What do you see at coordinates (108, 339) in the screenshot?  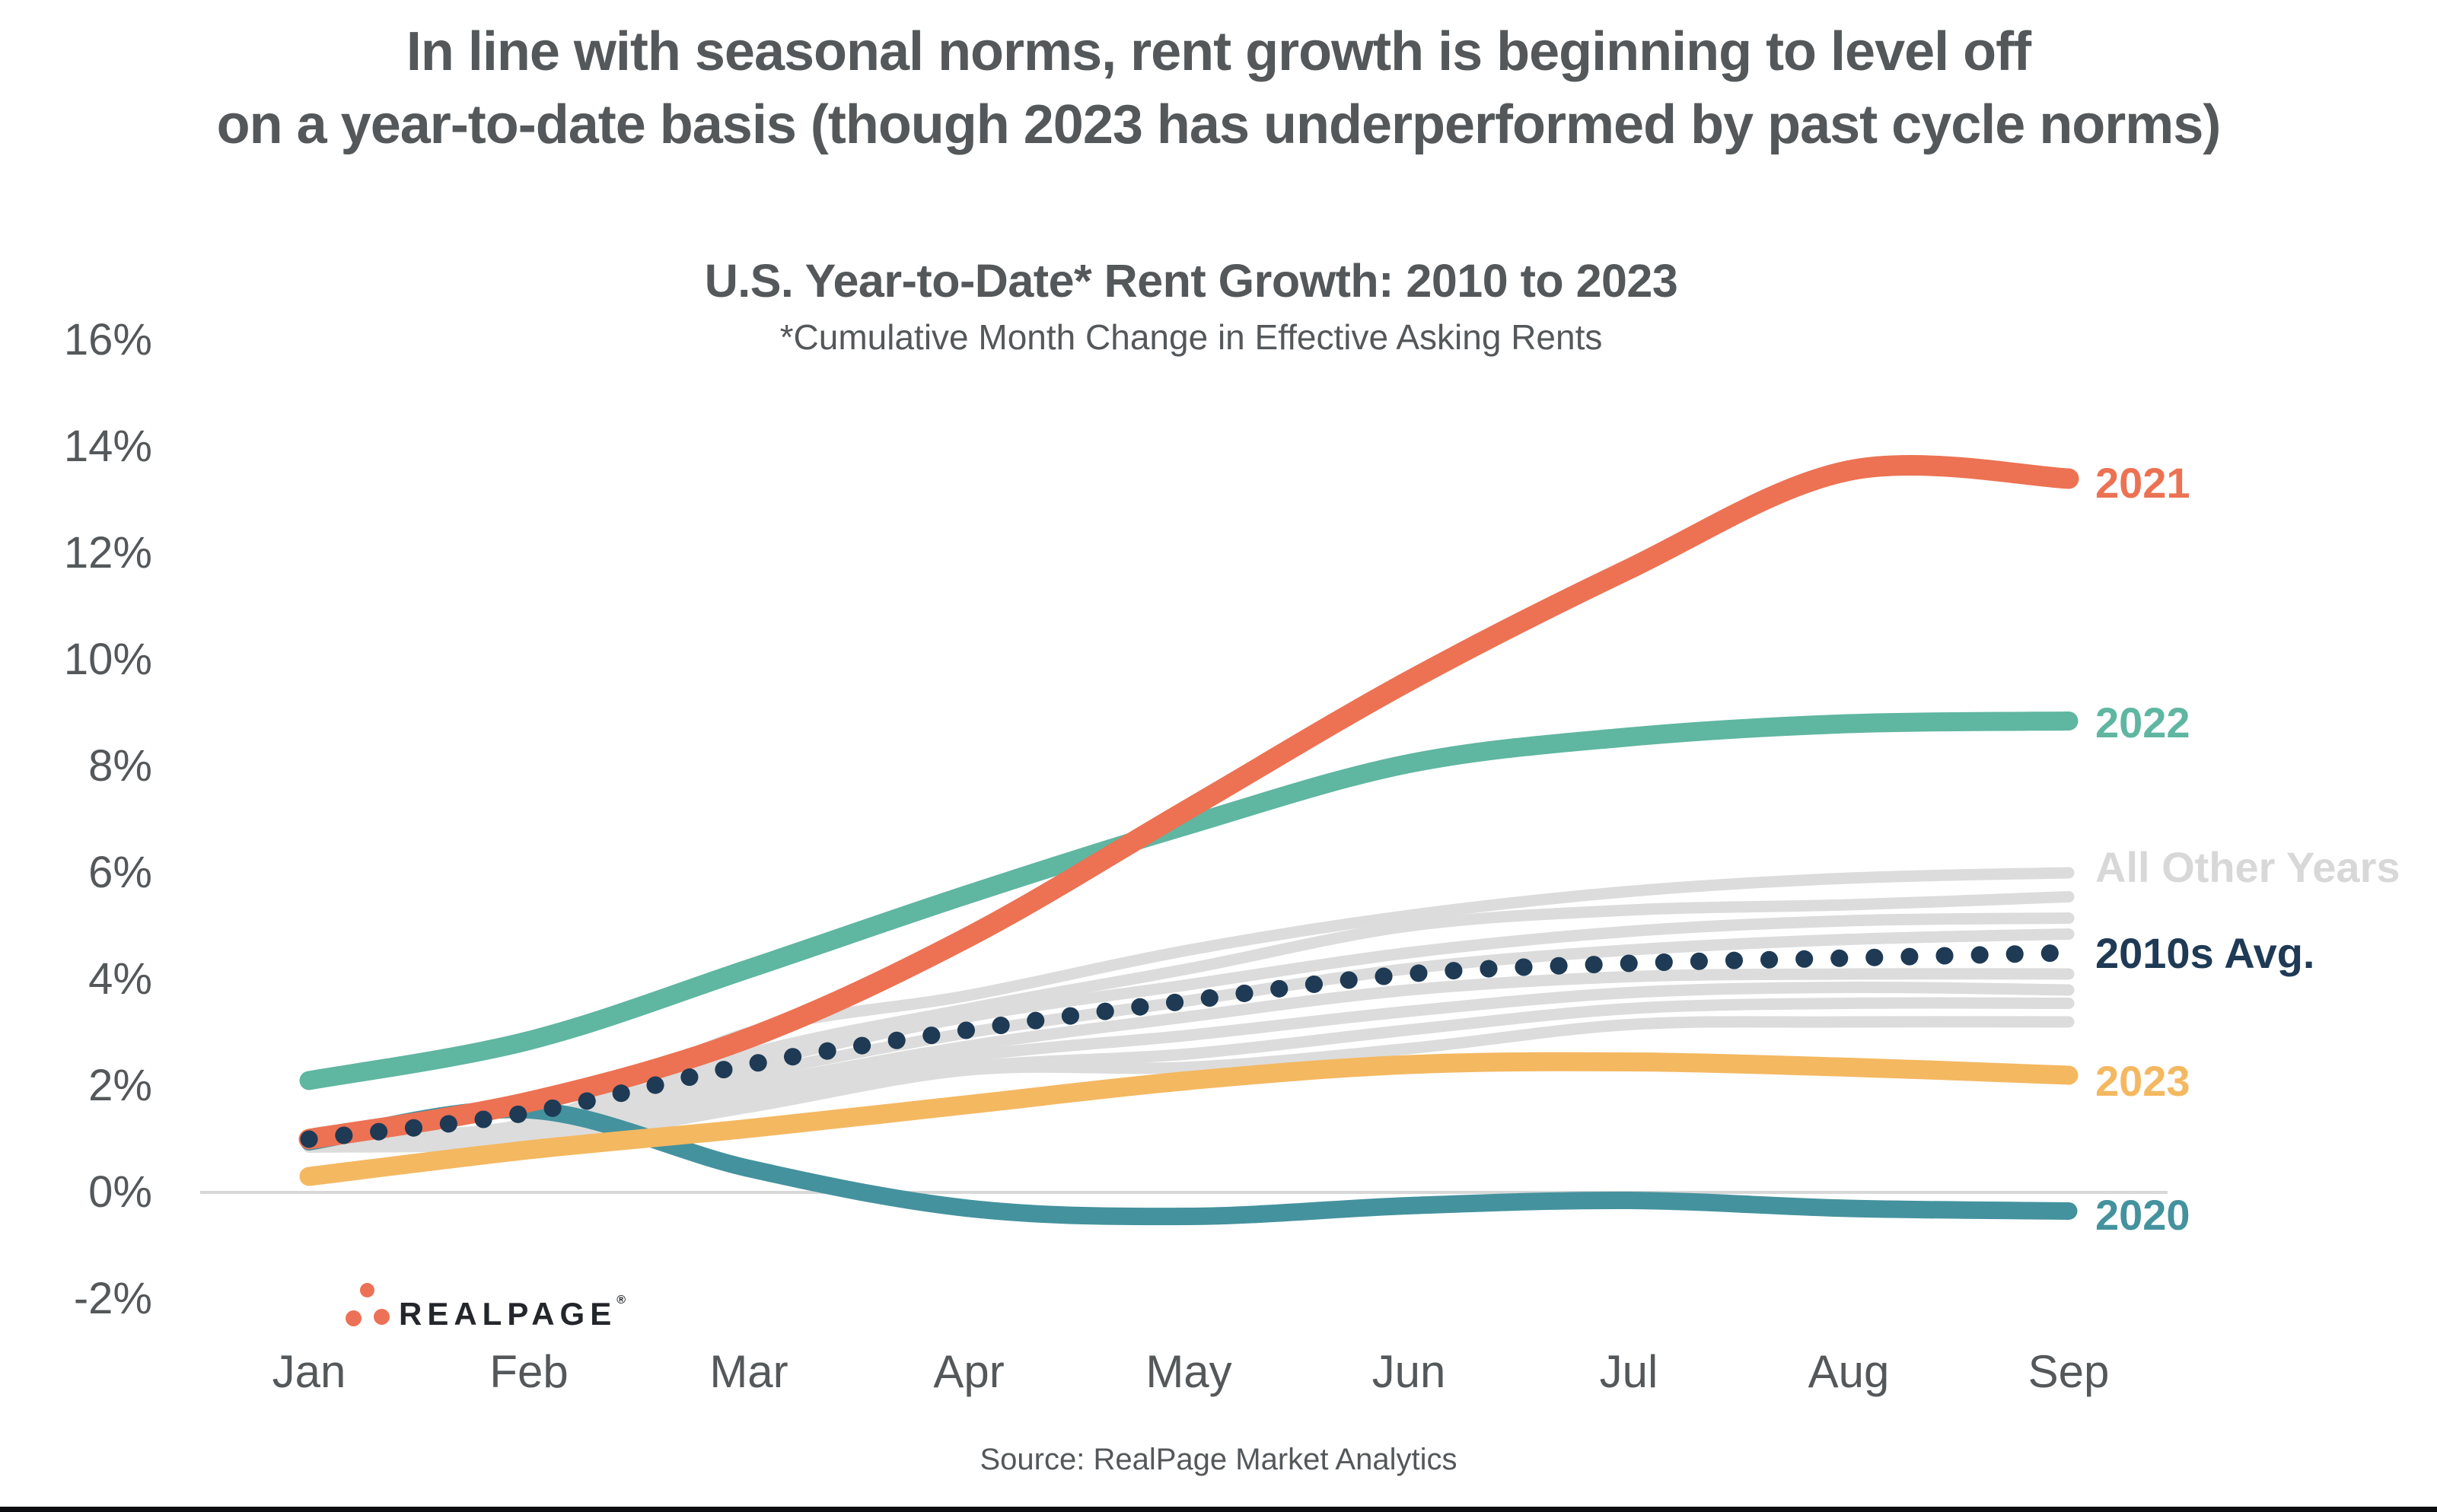 I see `y-tick-label-16: 16%` at bounding box center [108, 339].